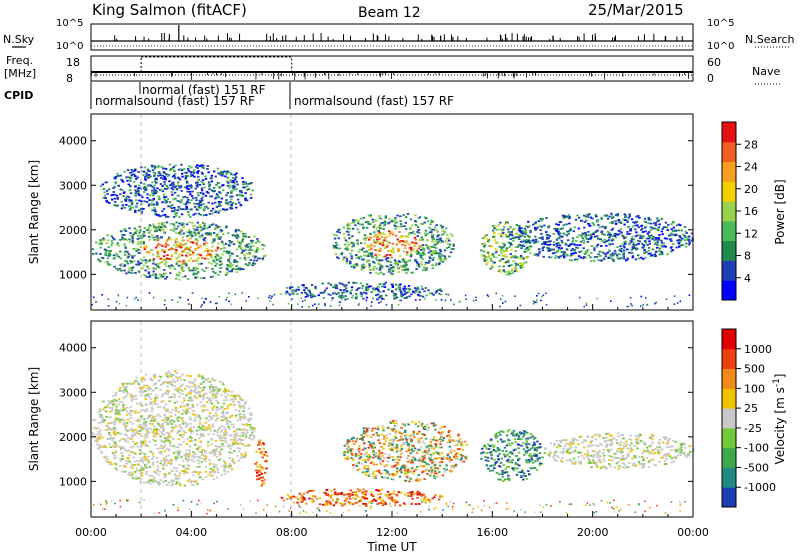 The height and width of the screenshot is (554, 800). Describe the element at coordinates (729, 152) in the screenshot. I see `colorbar-swatch` at that location.